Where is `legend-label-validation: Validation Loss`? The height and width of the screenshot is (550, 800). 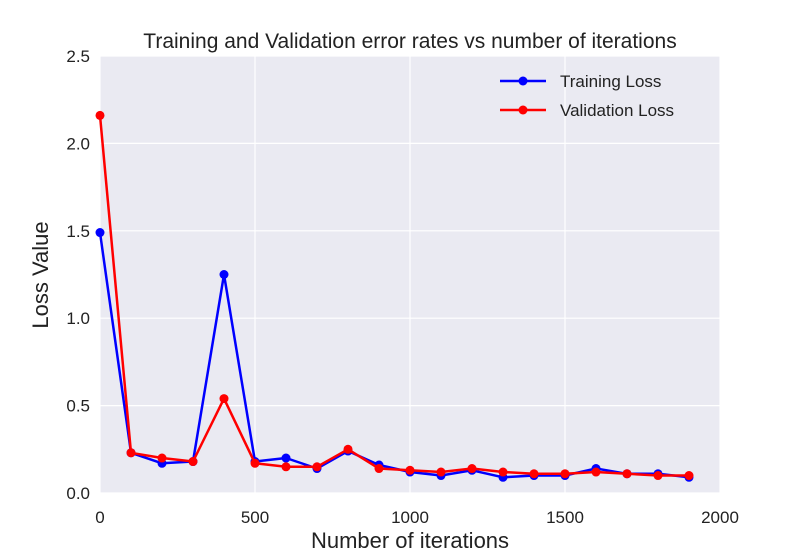 legend-label-validation: Validation Loss is located at coordinates (617, 110).